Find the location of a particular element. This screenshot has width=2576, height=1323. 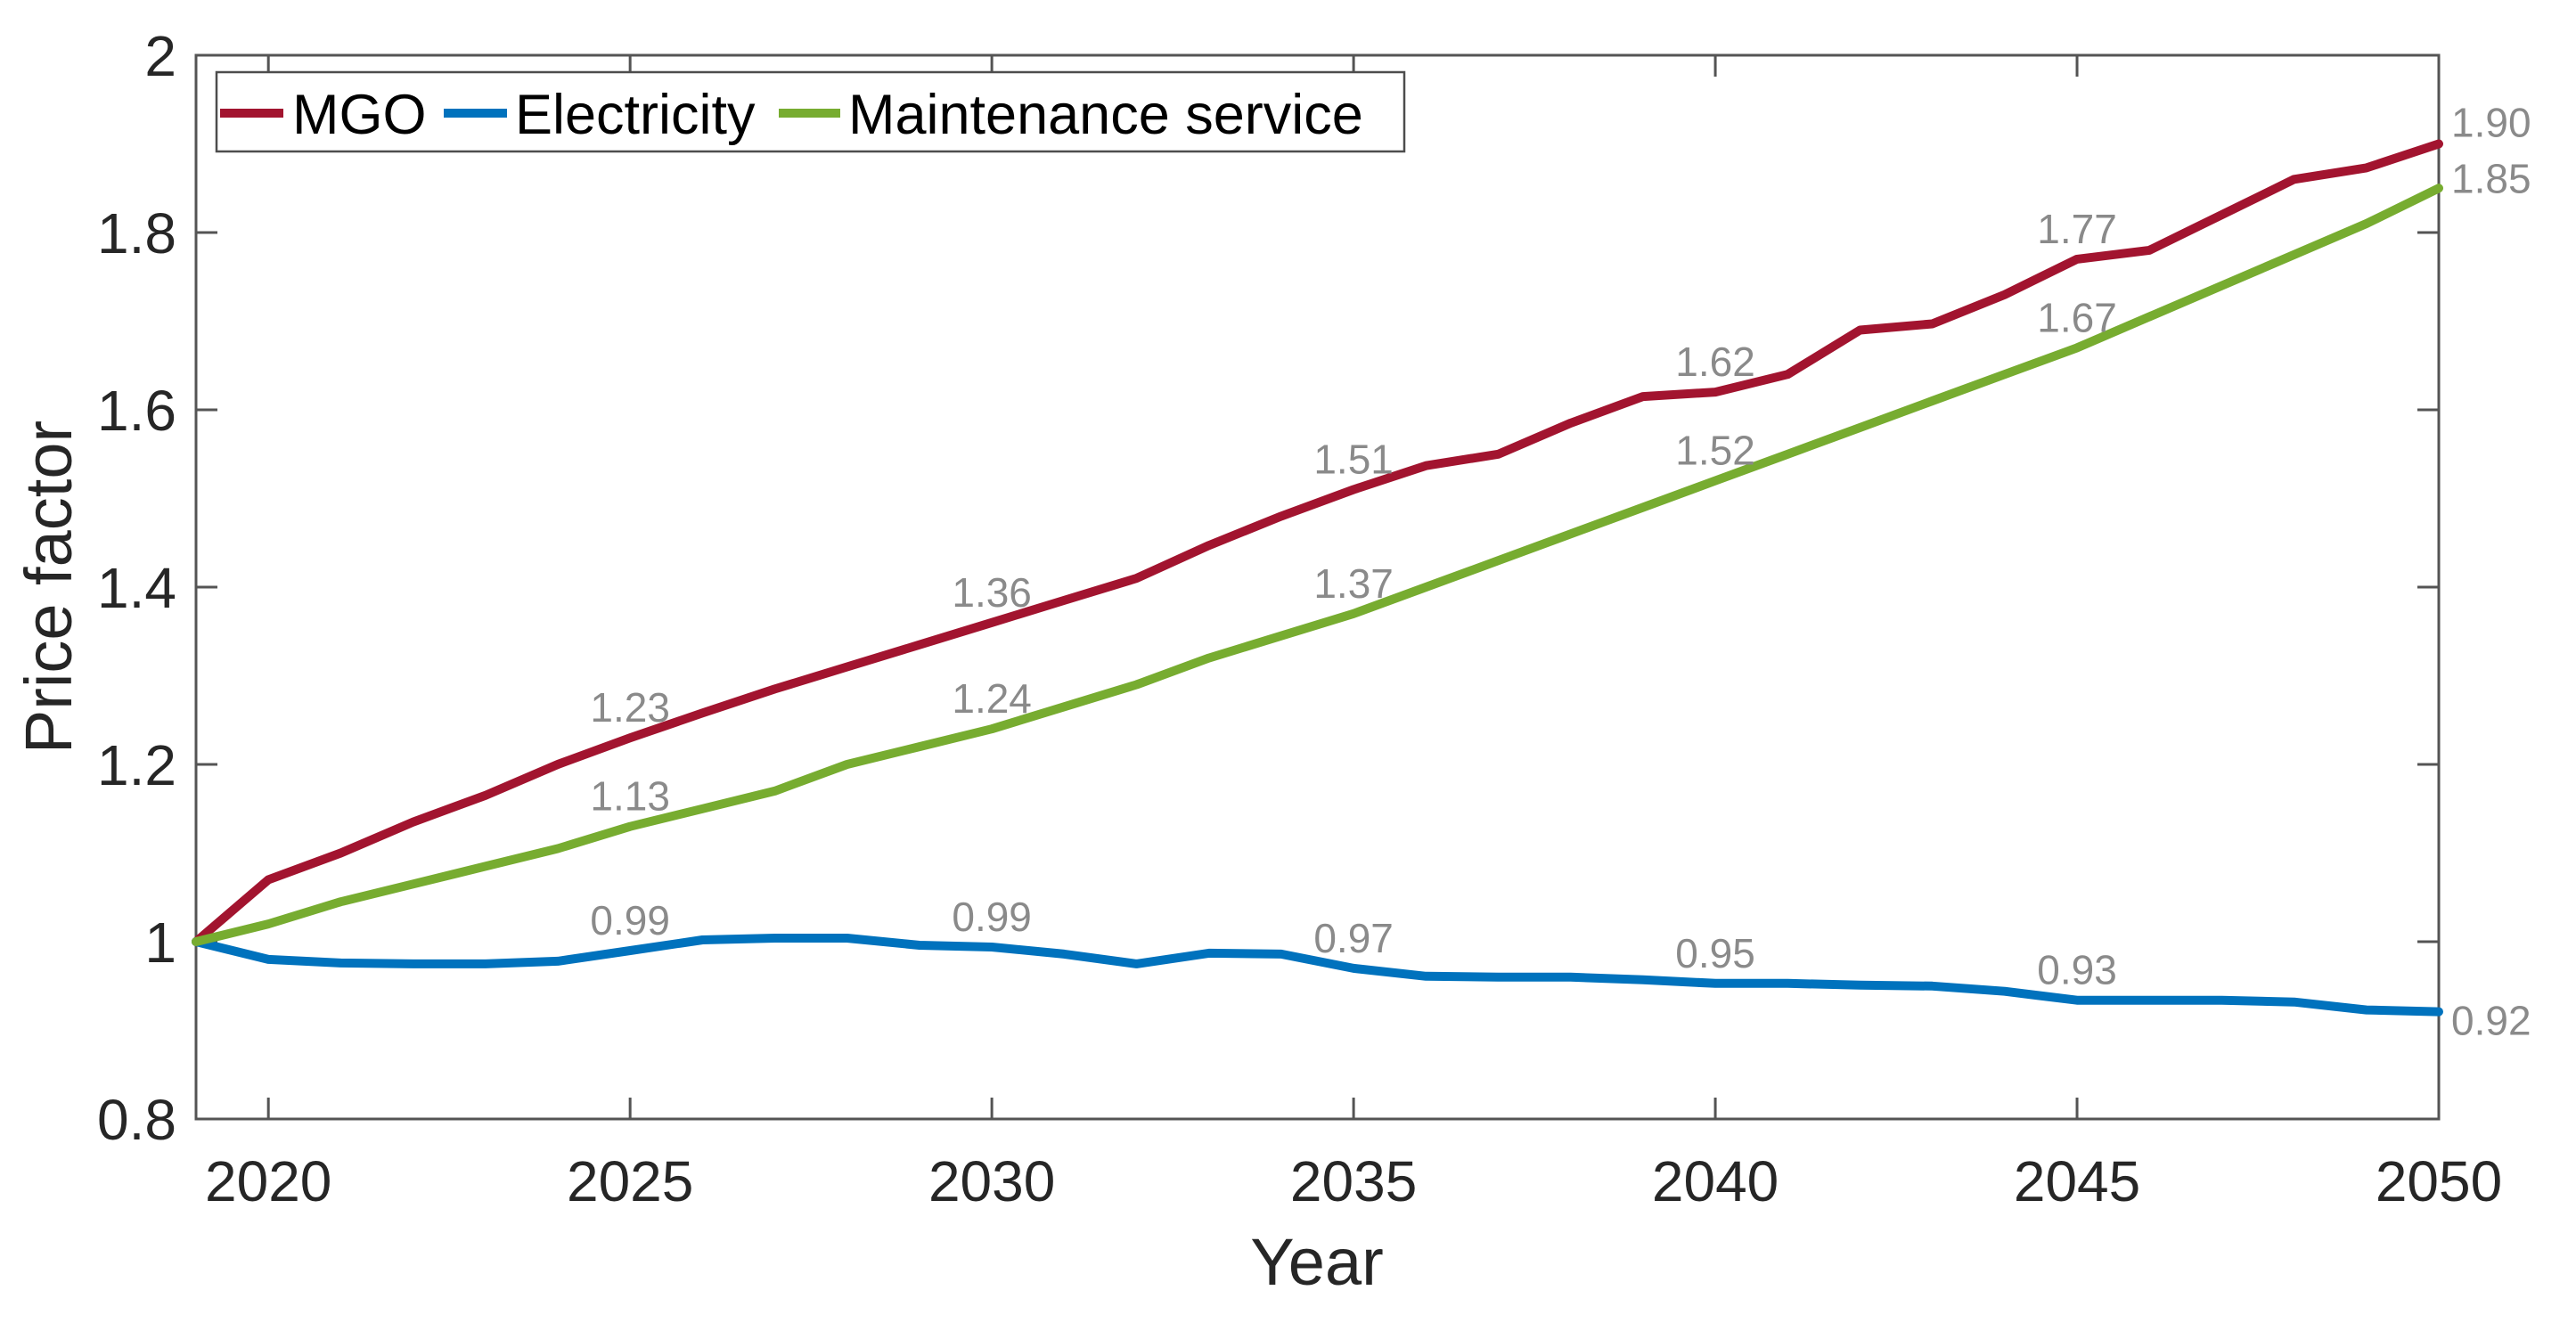

data-label-electricity-2025: 0.99 is located at coordinates (630, 920).